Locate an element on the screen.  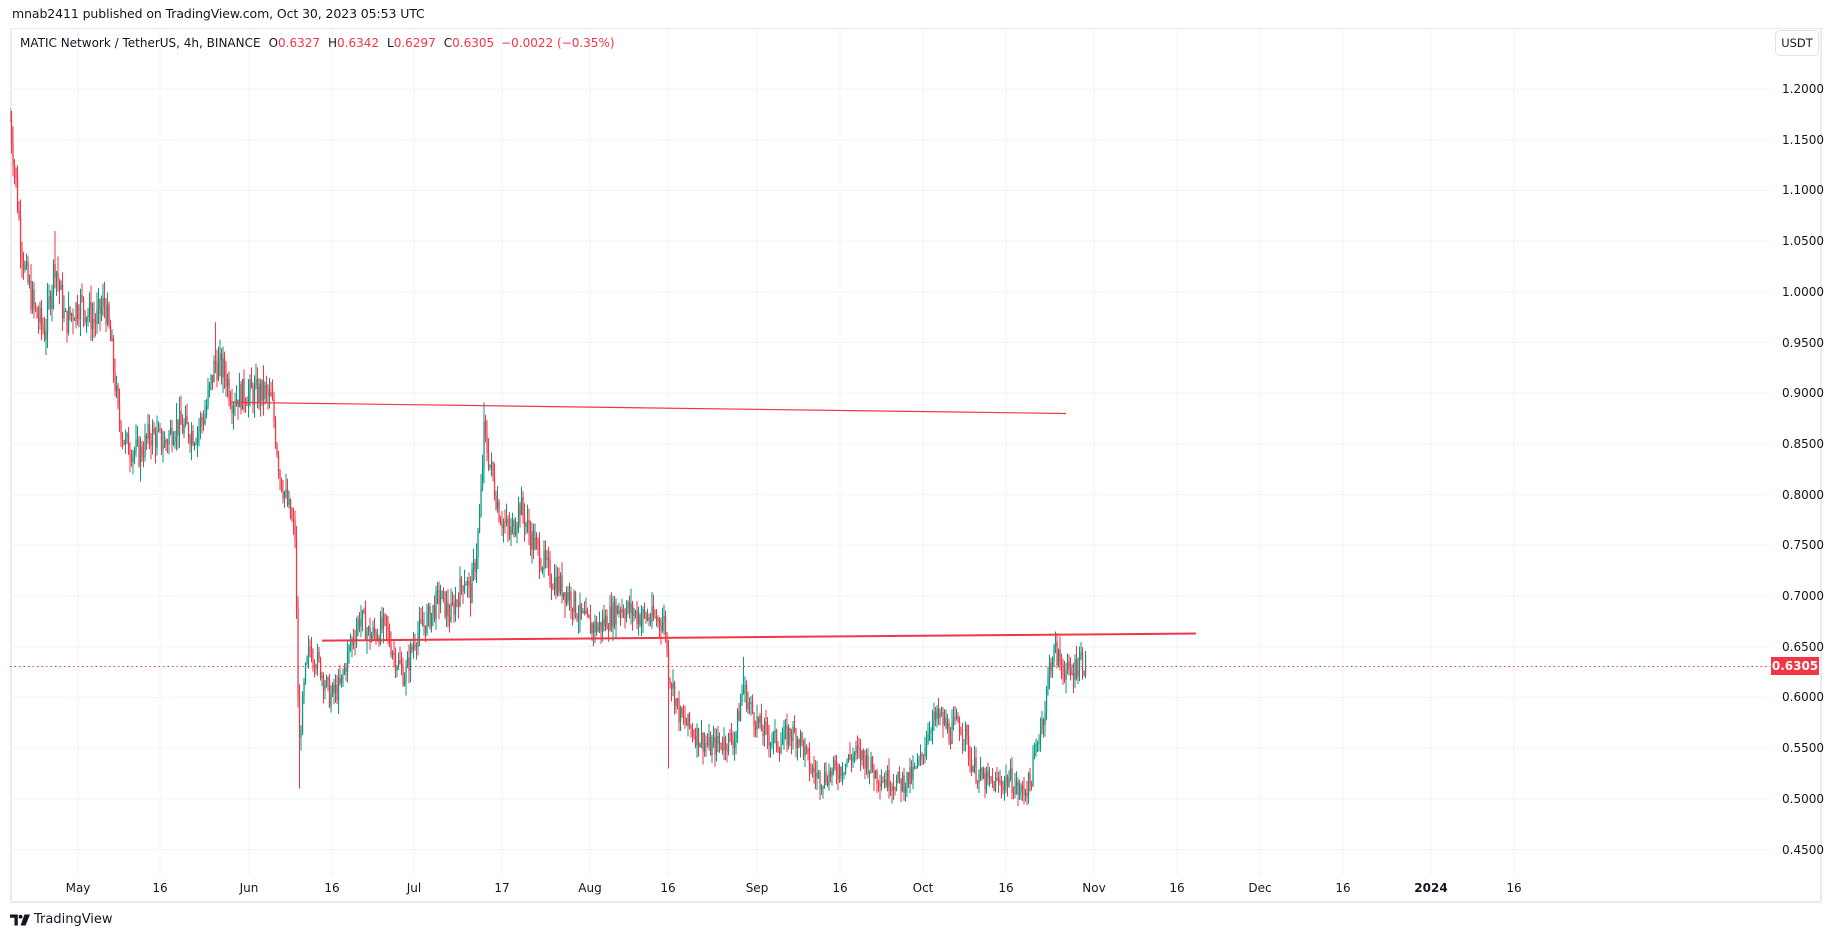
tradingview-branding: TradingView is located at coordinates (61, 919).